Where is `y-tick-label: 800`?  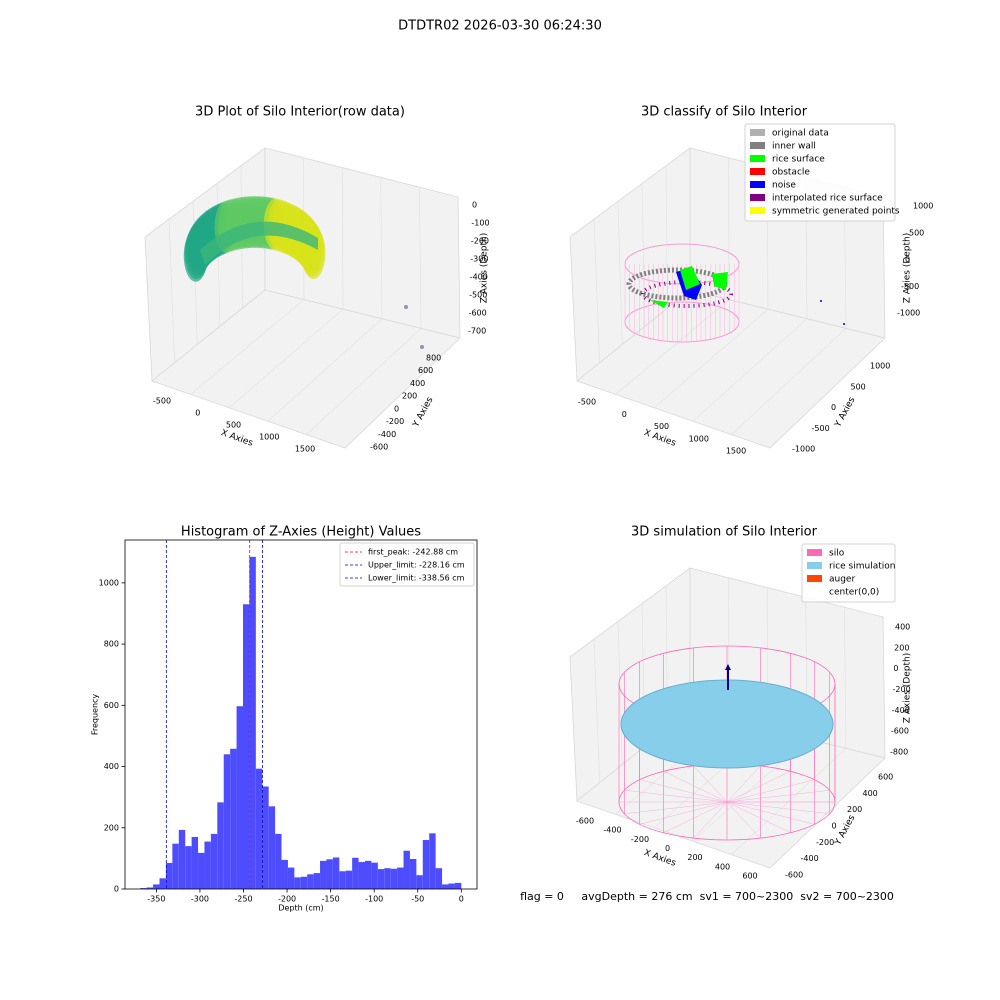
y-tick-label: 800 is located at coordinates (111, 644).